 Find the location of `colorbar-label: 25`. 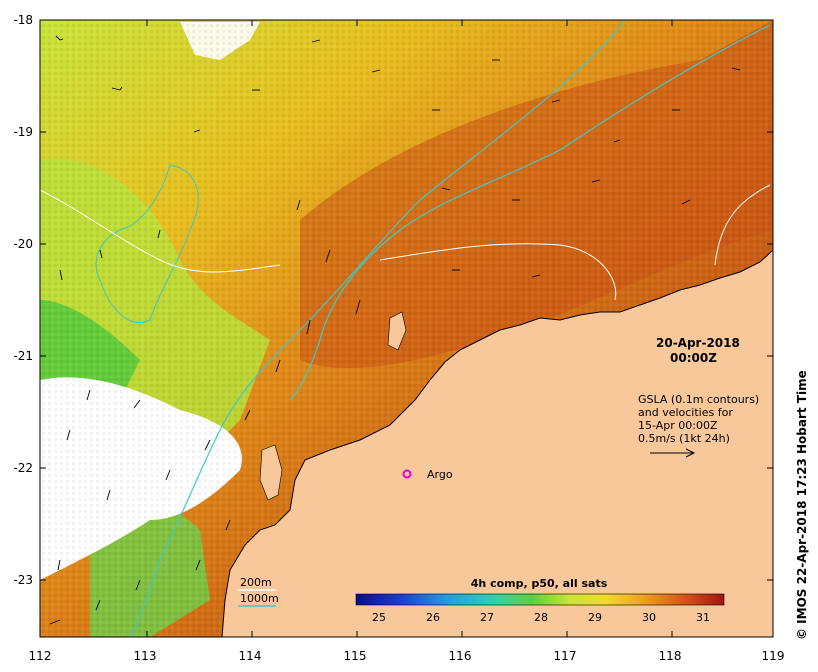

colorbar-label: 25 is located at coordinates (379, 617).